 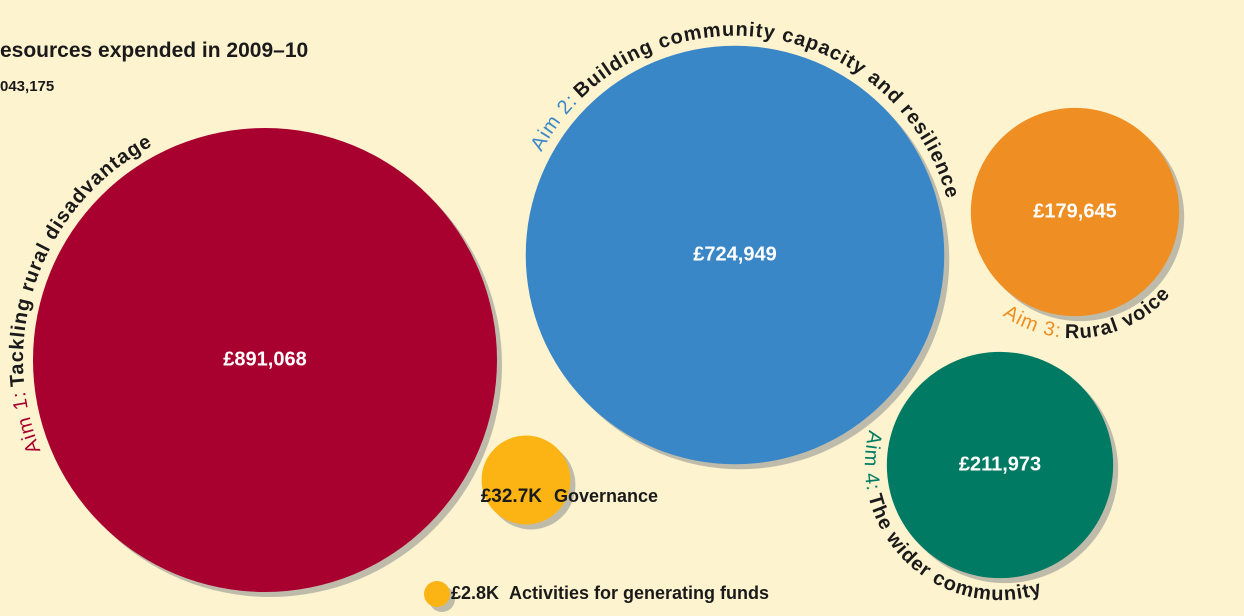 What do you see at coordinates (475, 593) in the screenshot?
I see `value-label: £2.8K` at bounding box center [475, 593].